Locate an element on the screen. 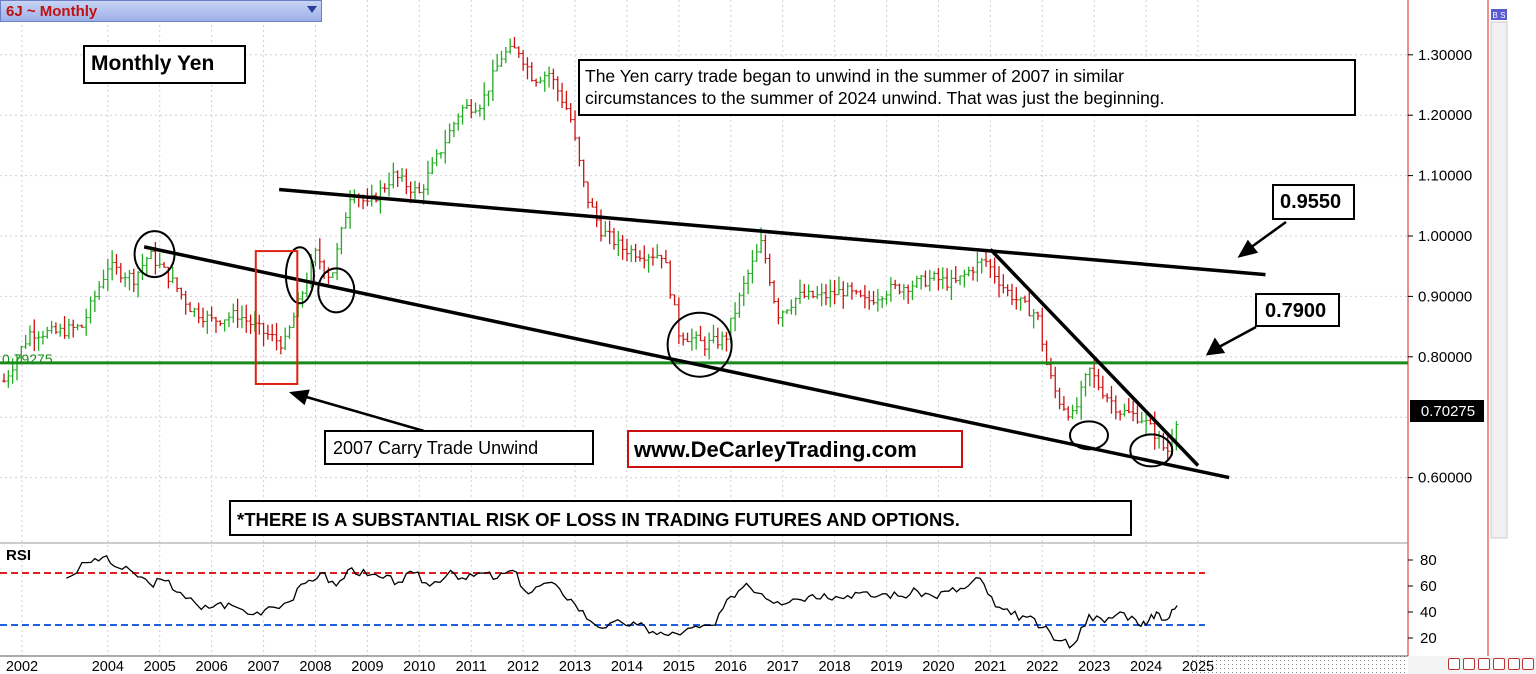 This screenshot has height=674, width=1536. price-tick-label: 0.80000 is located at coordinates (1445, 357).